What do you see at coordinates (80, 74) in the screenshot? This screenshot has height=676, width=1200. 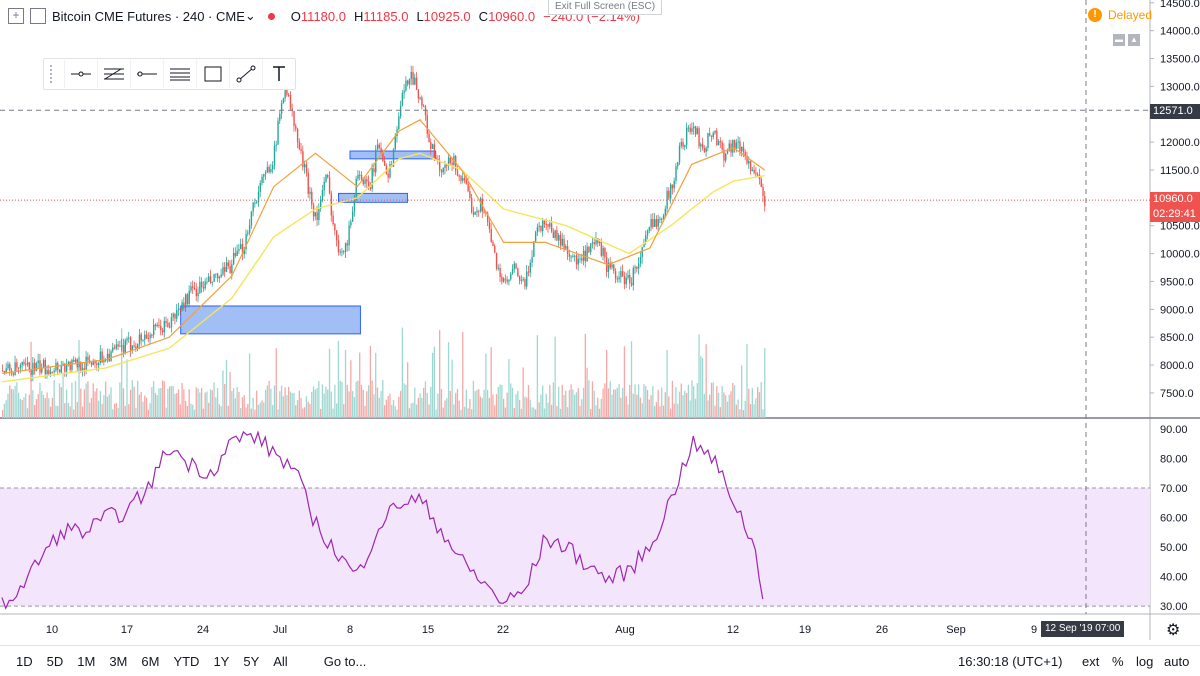 I see `horizontal-ray-icon` at bounding box center [80, 74].